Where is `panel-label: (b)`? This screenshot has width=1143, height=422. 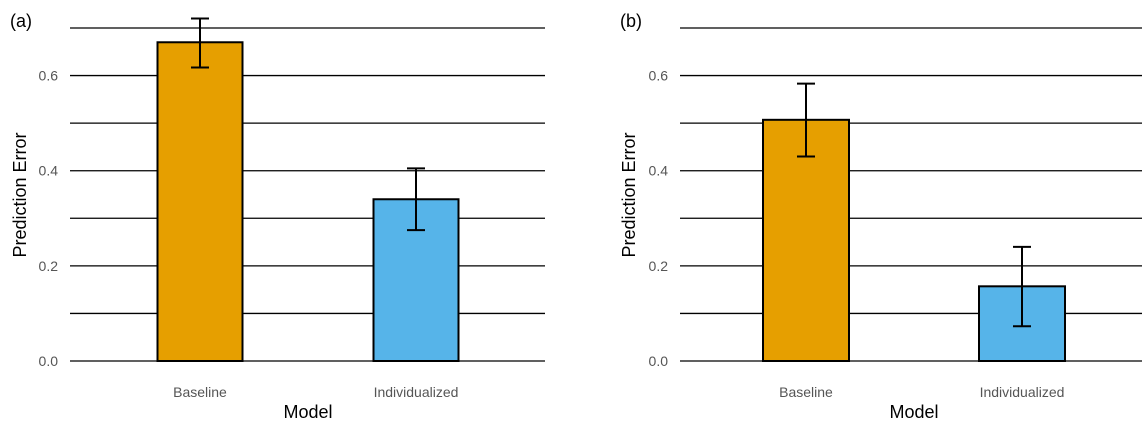
panel-label: (b) is located at coordinates (631, 21).